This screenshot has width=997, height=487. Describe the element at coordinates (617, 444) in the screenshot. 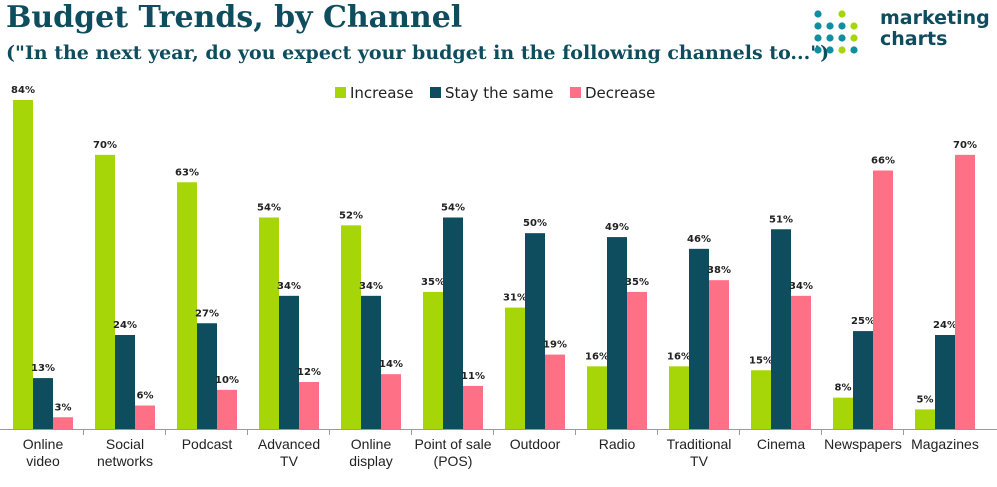

I see `x-tick-label-7-0: Radio` at that location.